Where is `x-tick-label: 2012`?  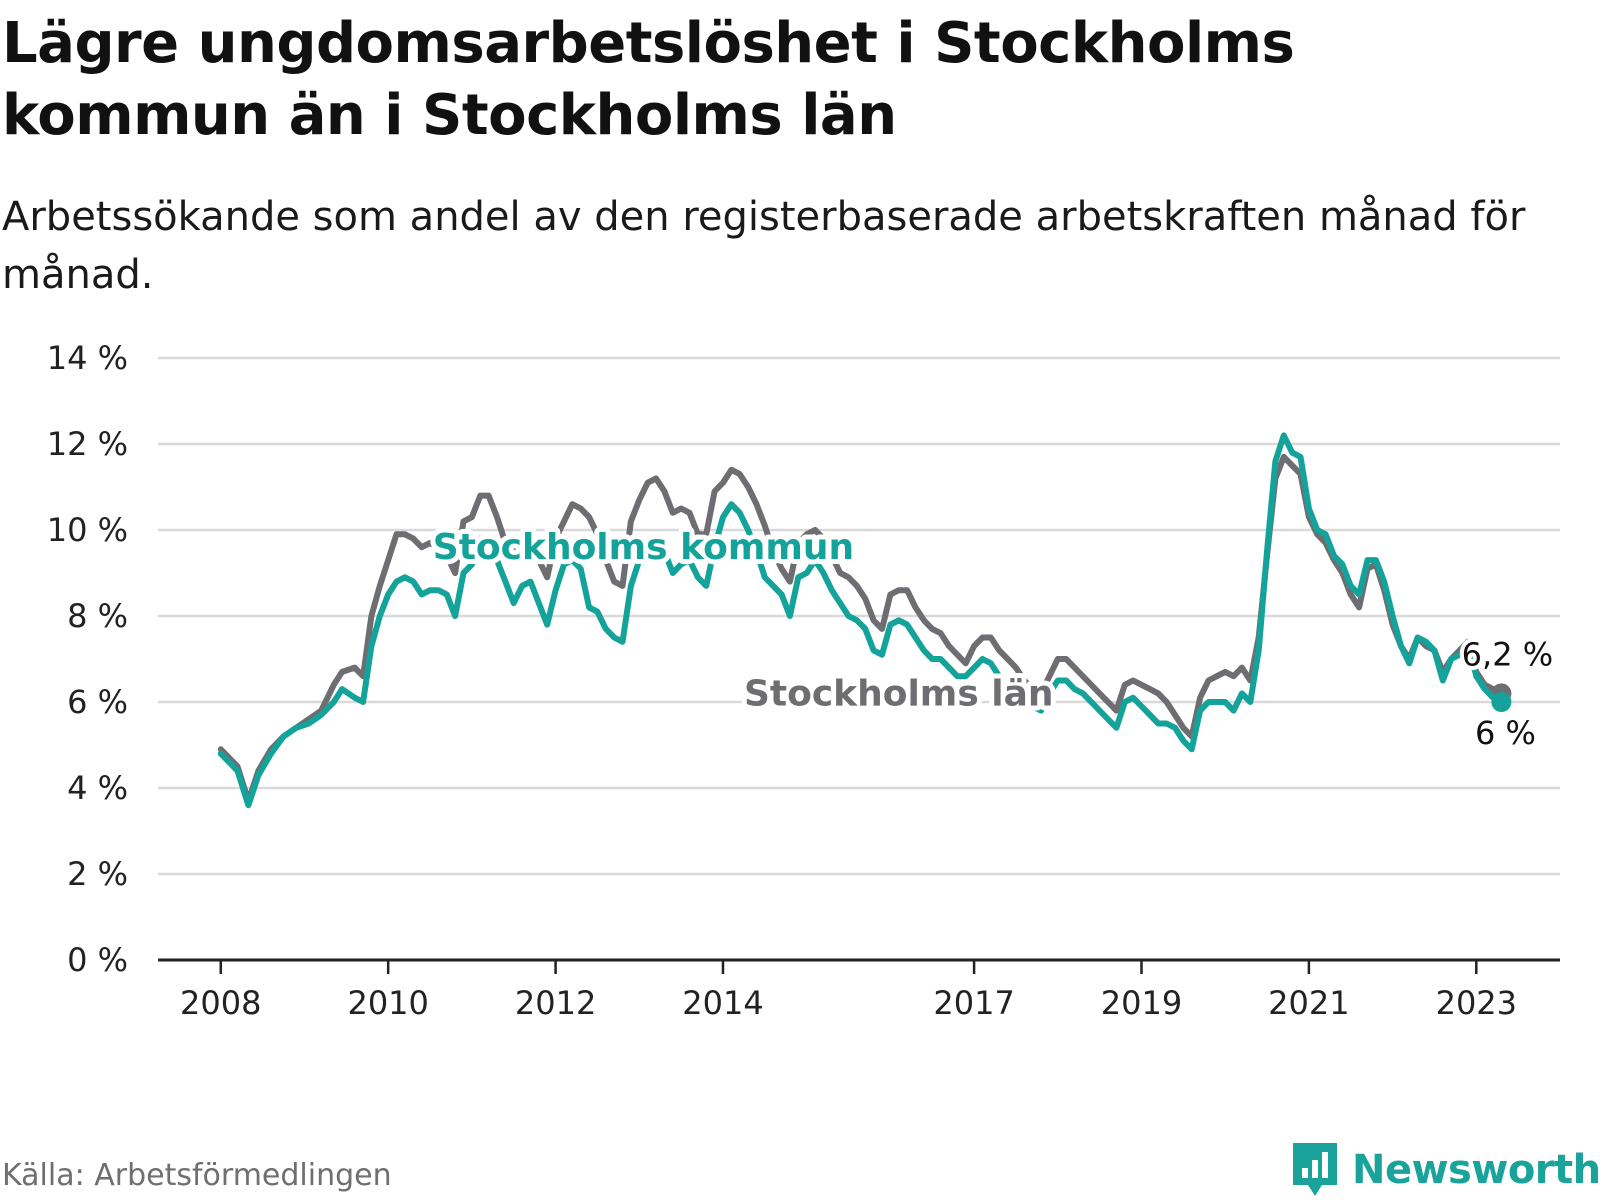 x-tick-label: 2012 is located at coordinates (555, 1003).